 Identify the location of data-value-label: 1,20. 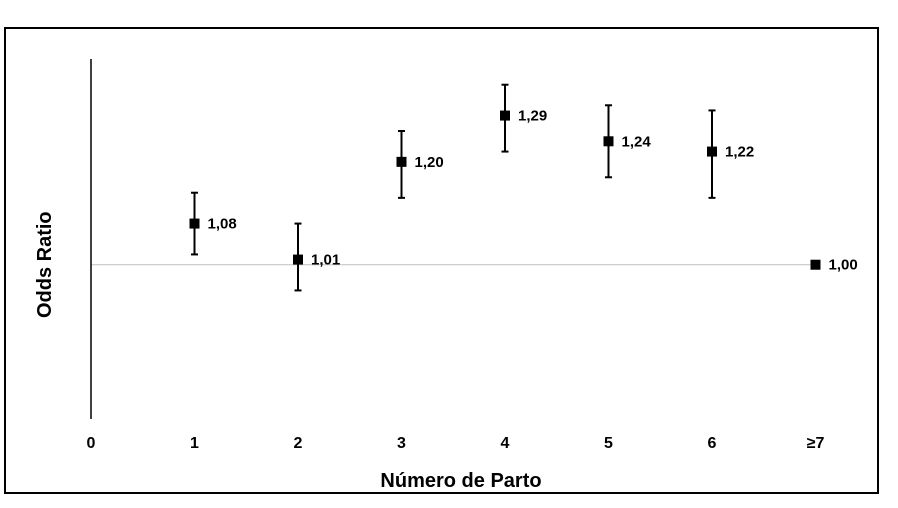
(429, 162).